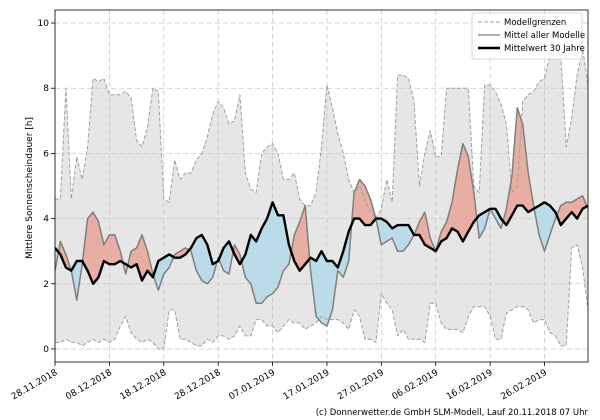 The width and height of the screenshot is (600, 420). What do you see at coordinates (544, 49) in the screenshot?
I see `legend-label-climate: Mittelwert 30 Jahre` at bounding box center [544, 49].